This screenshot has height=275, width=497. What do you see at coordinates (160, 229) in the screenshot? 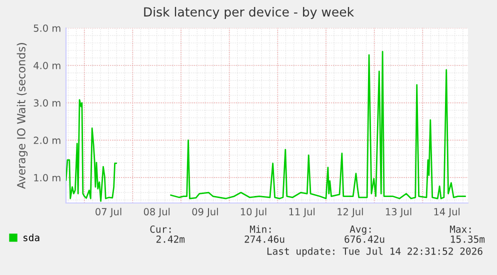
I see `text: Cur:` at bounding box center [160, 229].